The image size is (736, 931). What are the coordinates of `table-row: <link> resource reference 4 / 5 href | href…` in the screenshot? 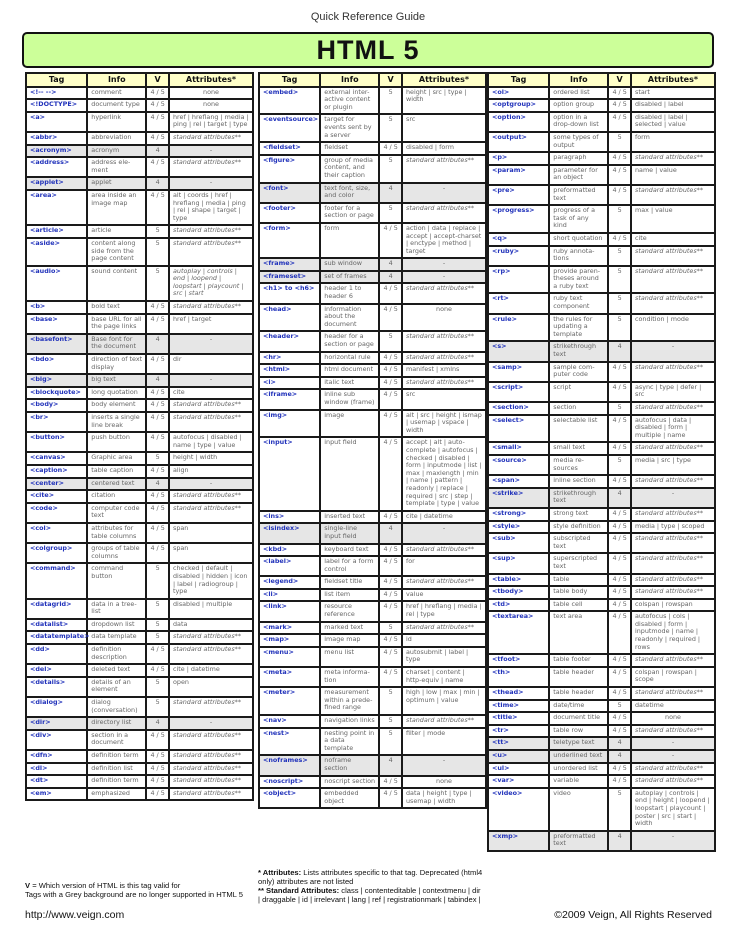 It's located at (372, 611).